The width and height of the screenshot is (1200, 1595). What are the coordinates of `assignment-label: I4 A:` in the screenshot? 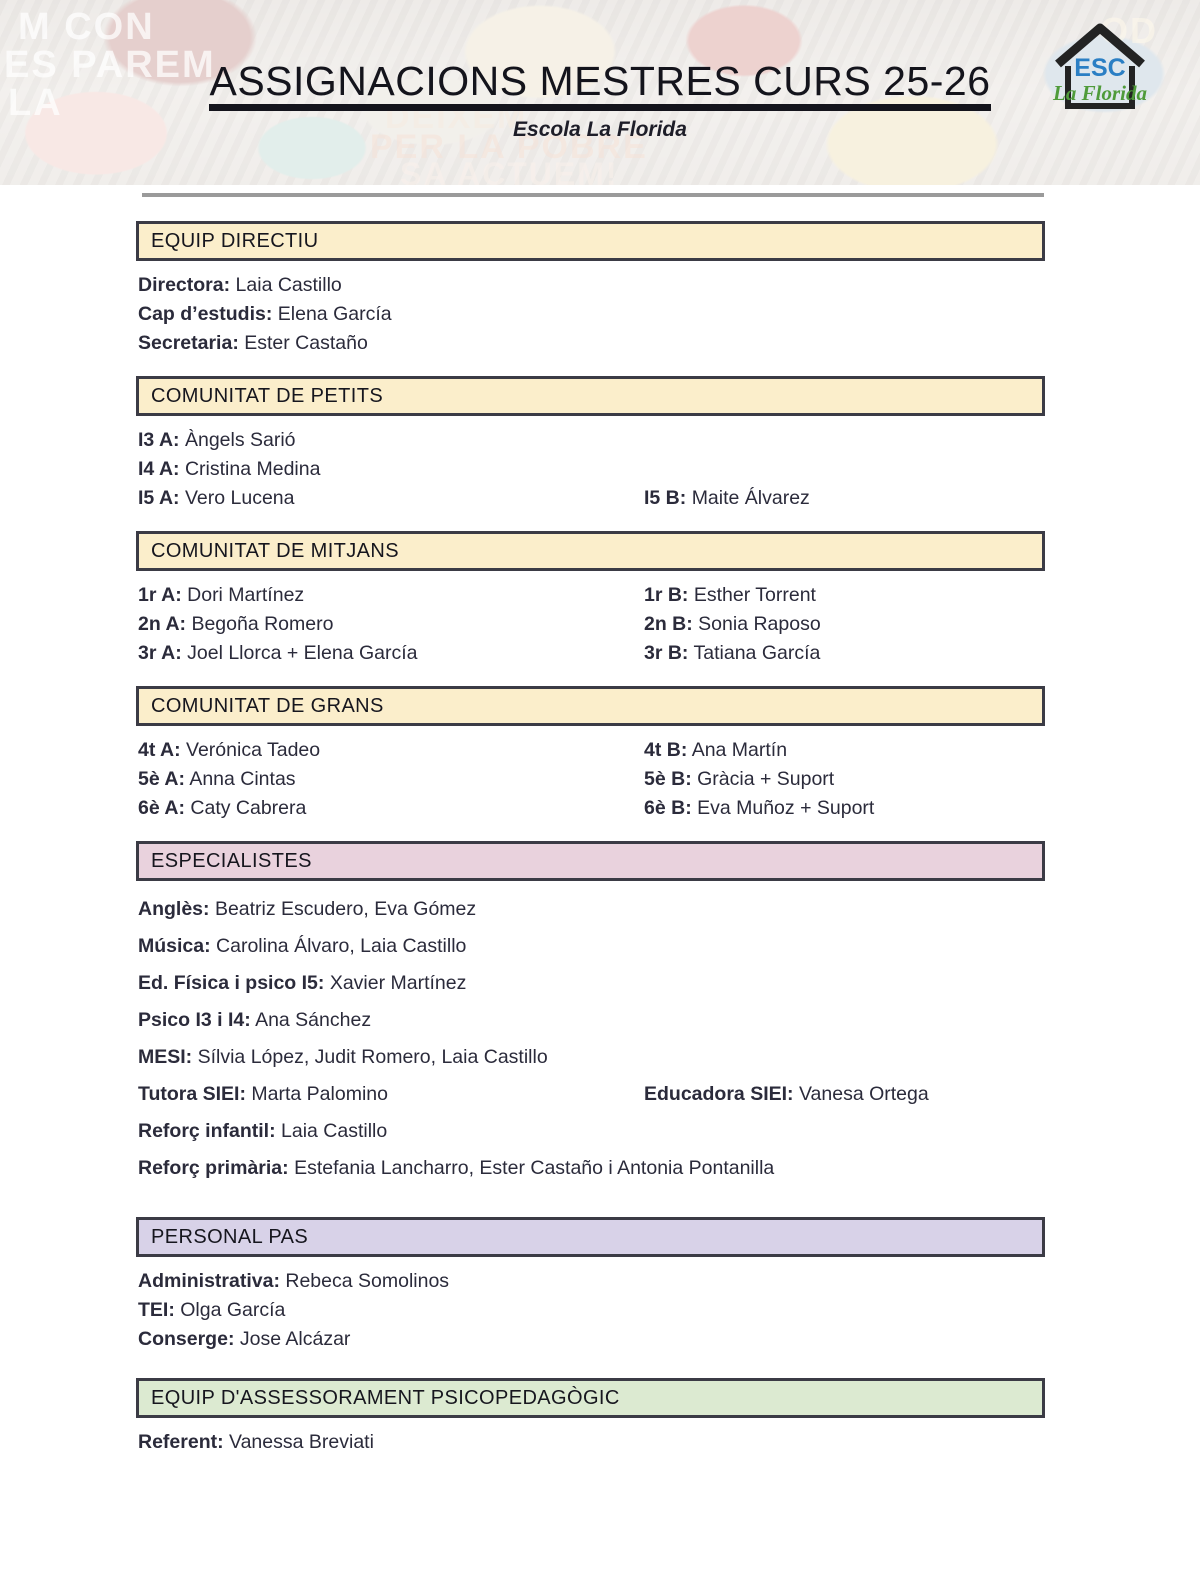 It's located at (159, 469).